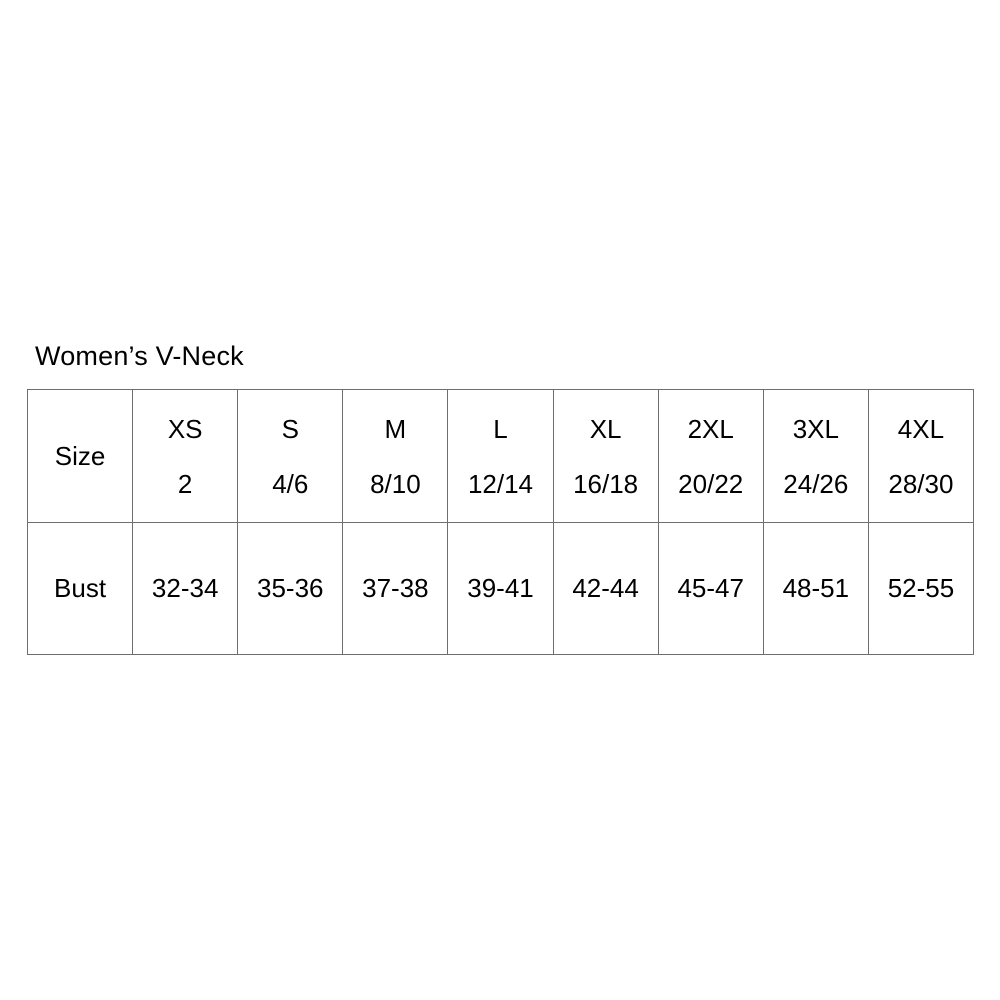 This screenshot has width=1000, height=1000. Describe the element at coordinates (921, 588) in the screenshot. I see `bust-cell-4xl: 52-55` at that location.